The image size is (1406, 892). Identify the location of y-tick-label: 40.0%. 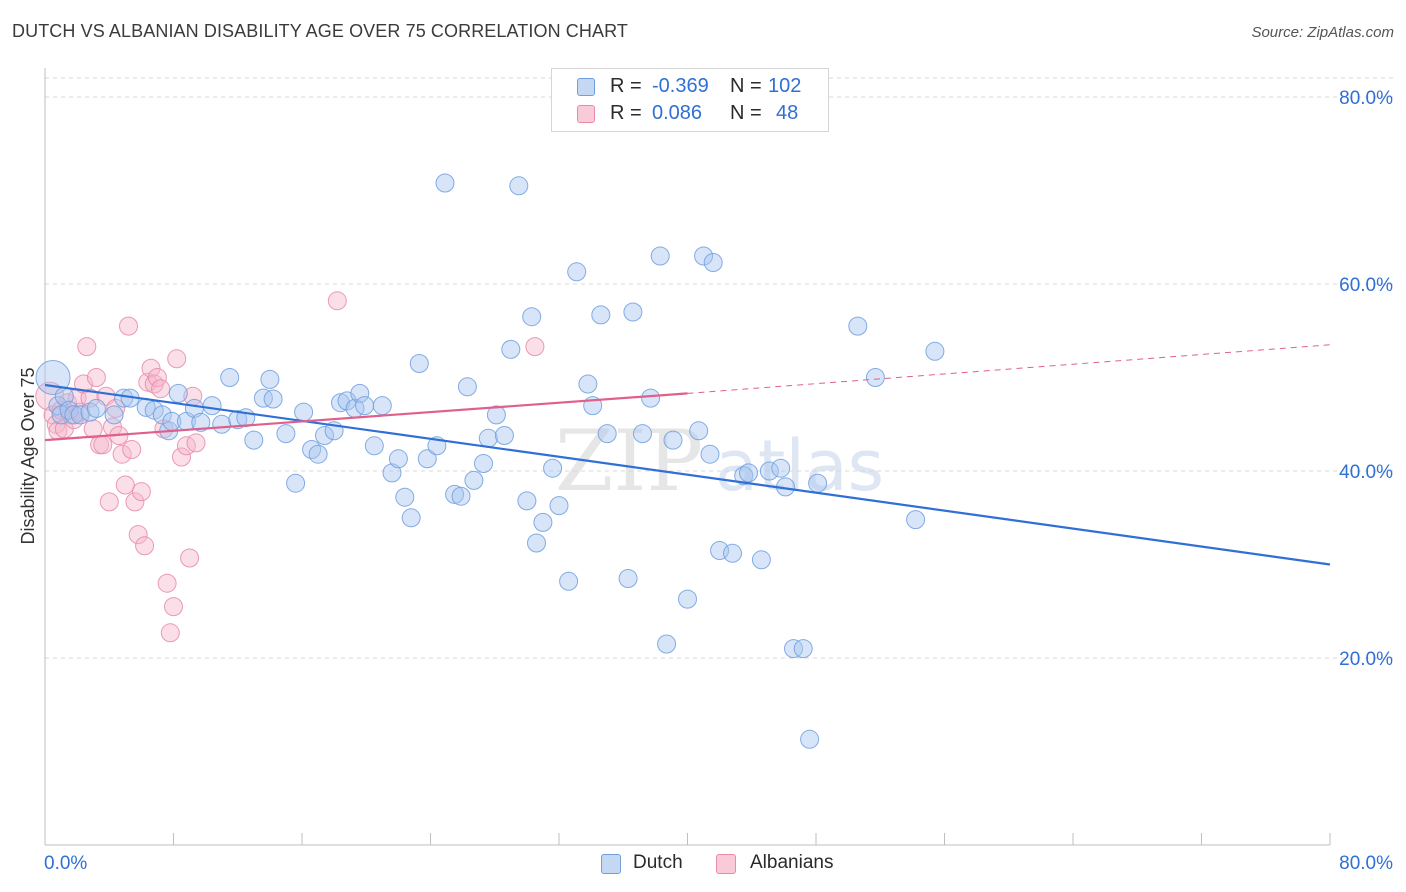
(1366, 472).